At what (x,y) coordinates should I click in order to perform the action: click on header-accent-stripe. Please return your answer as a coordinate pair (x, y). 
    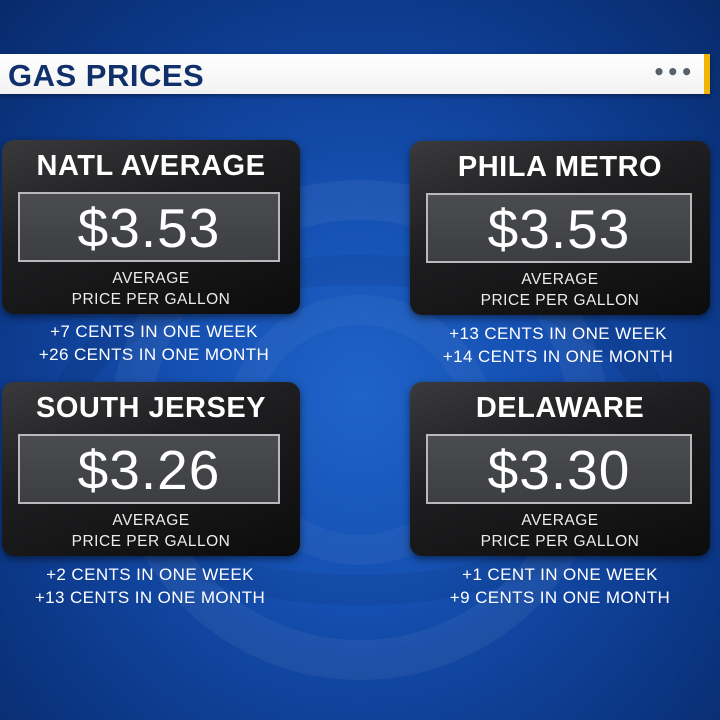
    Looking at the image, I should click on (707, 74).